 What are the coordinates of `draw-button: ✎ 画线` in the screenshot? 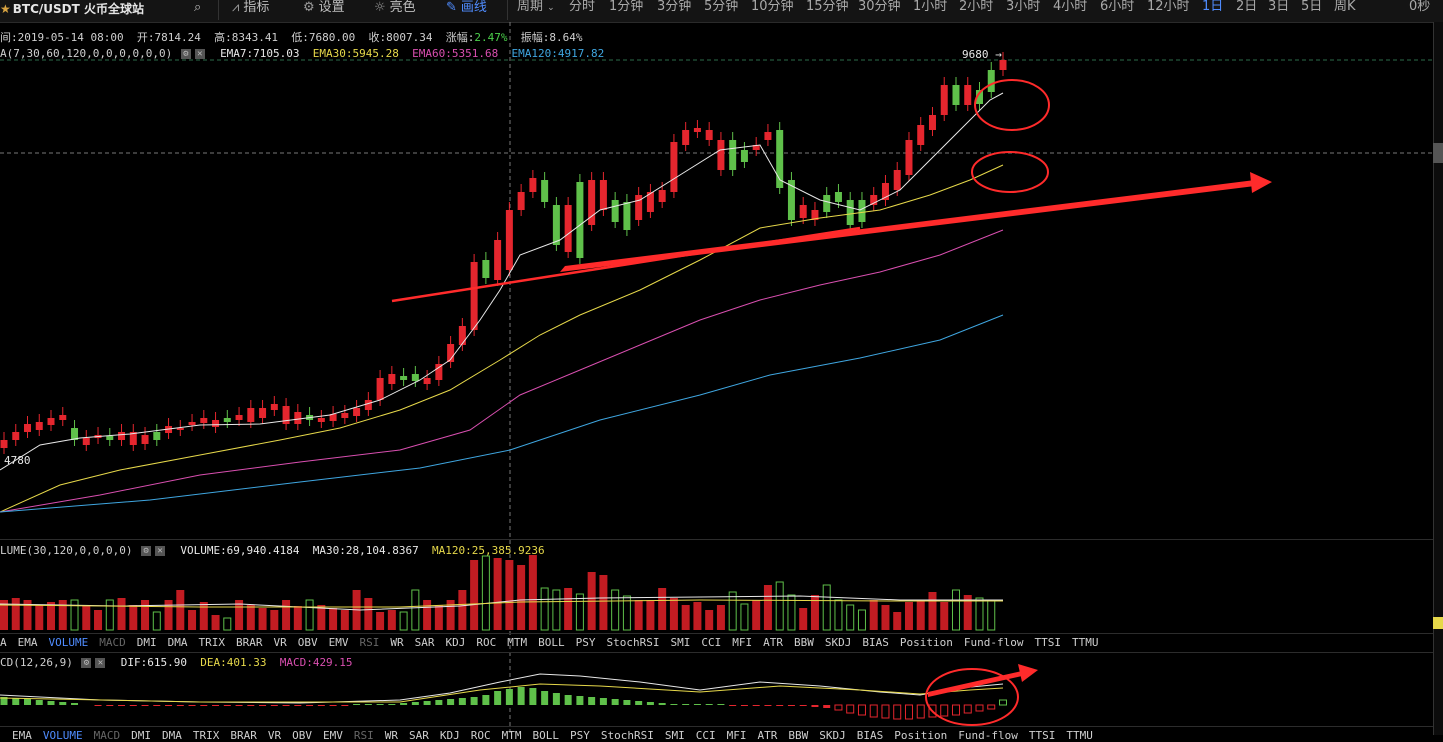 It's located at (466, 9).